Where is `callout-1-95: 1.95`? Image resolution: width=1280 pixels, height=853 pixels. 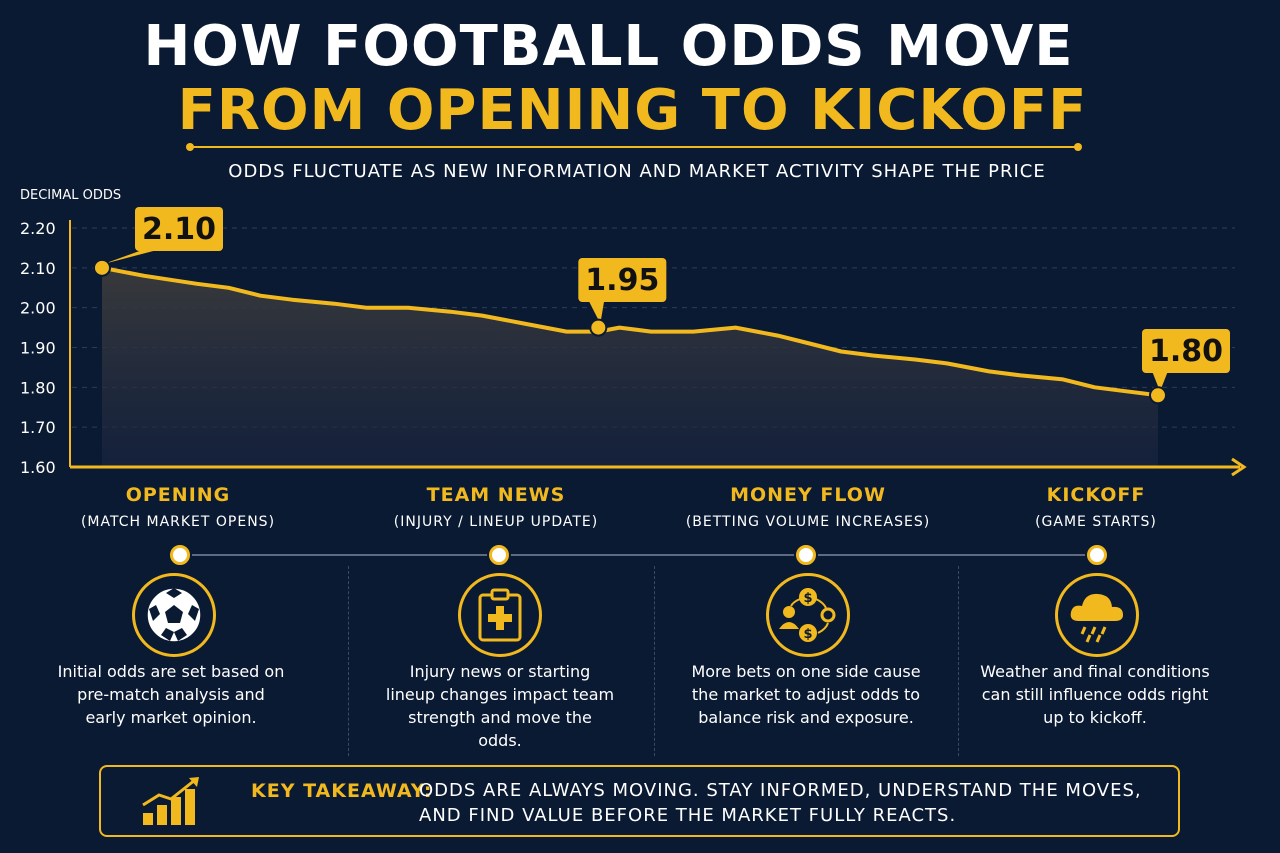
callout-1-95: 1.95 is located at coordinates (622, 297).